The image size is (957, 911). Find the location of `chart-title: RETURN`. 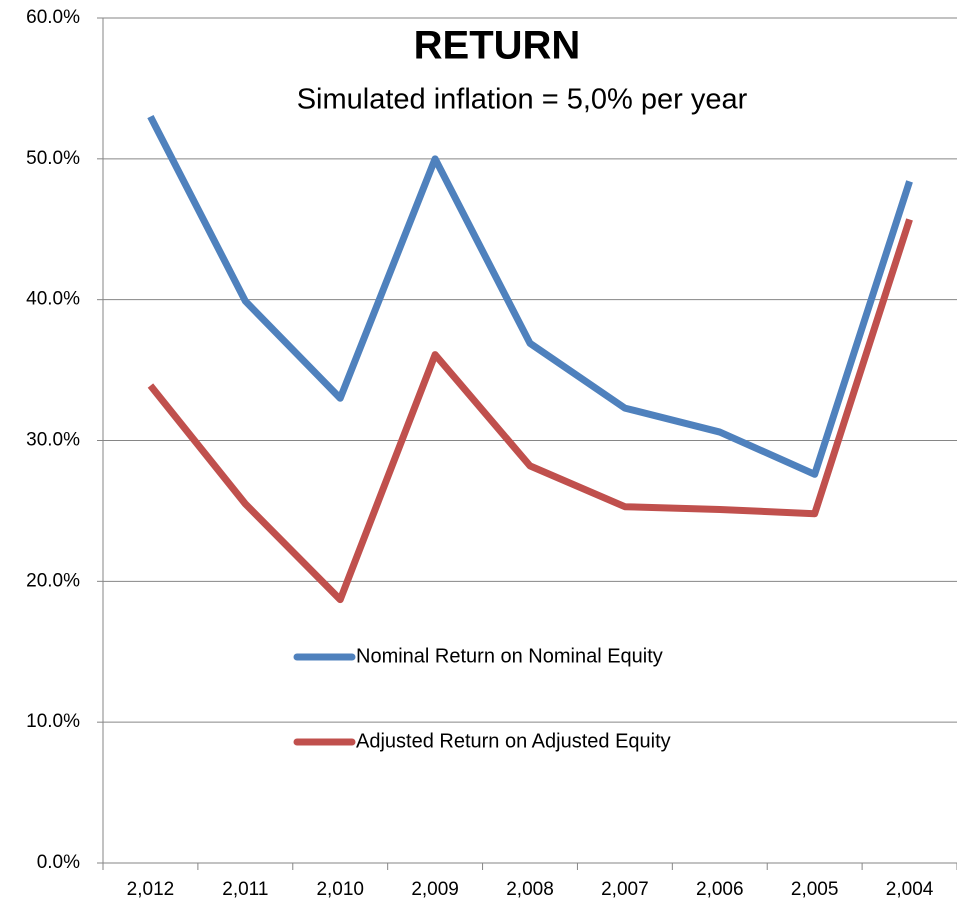

chart-title: RETURN is located at coordinates (497, 46).